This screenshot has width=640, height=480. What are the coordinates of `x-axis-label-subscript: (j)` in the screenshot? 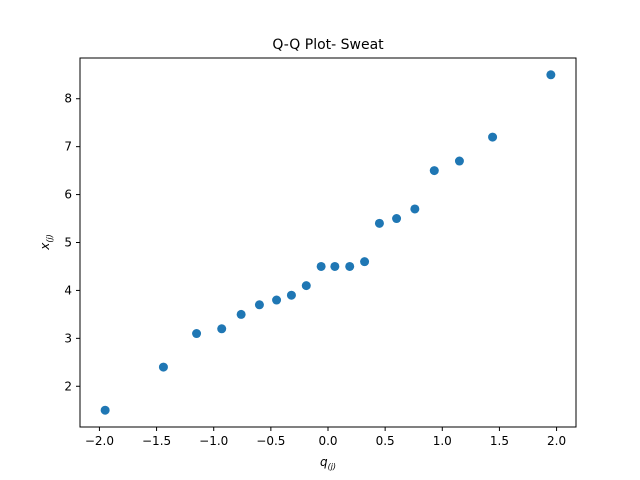 It's located at (332, 466).